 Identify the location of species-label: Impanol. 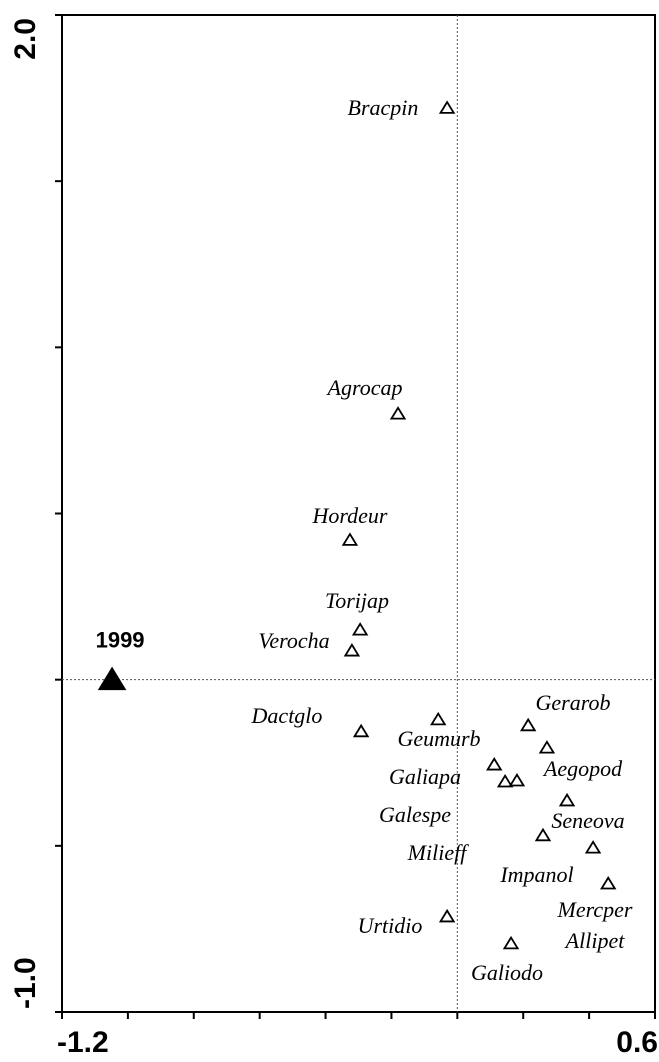
(536, 874).